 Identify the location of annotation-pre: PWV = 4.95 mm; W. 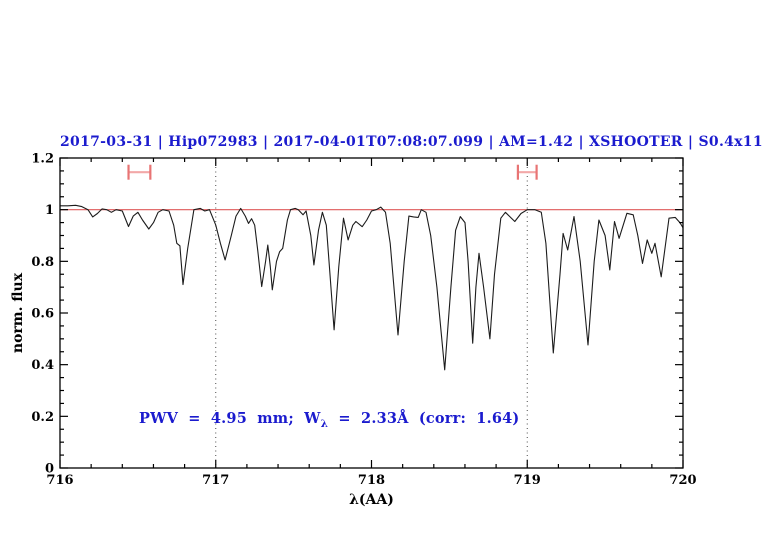
(230, 418).